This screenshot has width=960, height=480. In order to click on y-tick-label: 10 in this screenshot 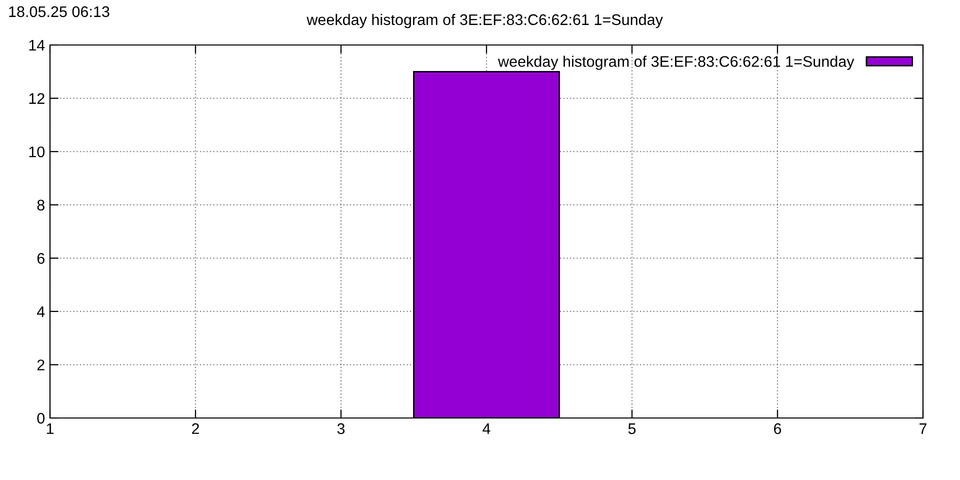, I will do `click(37, 152)`.